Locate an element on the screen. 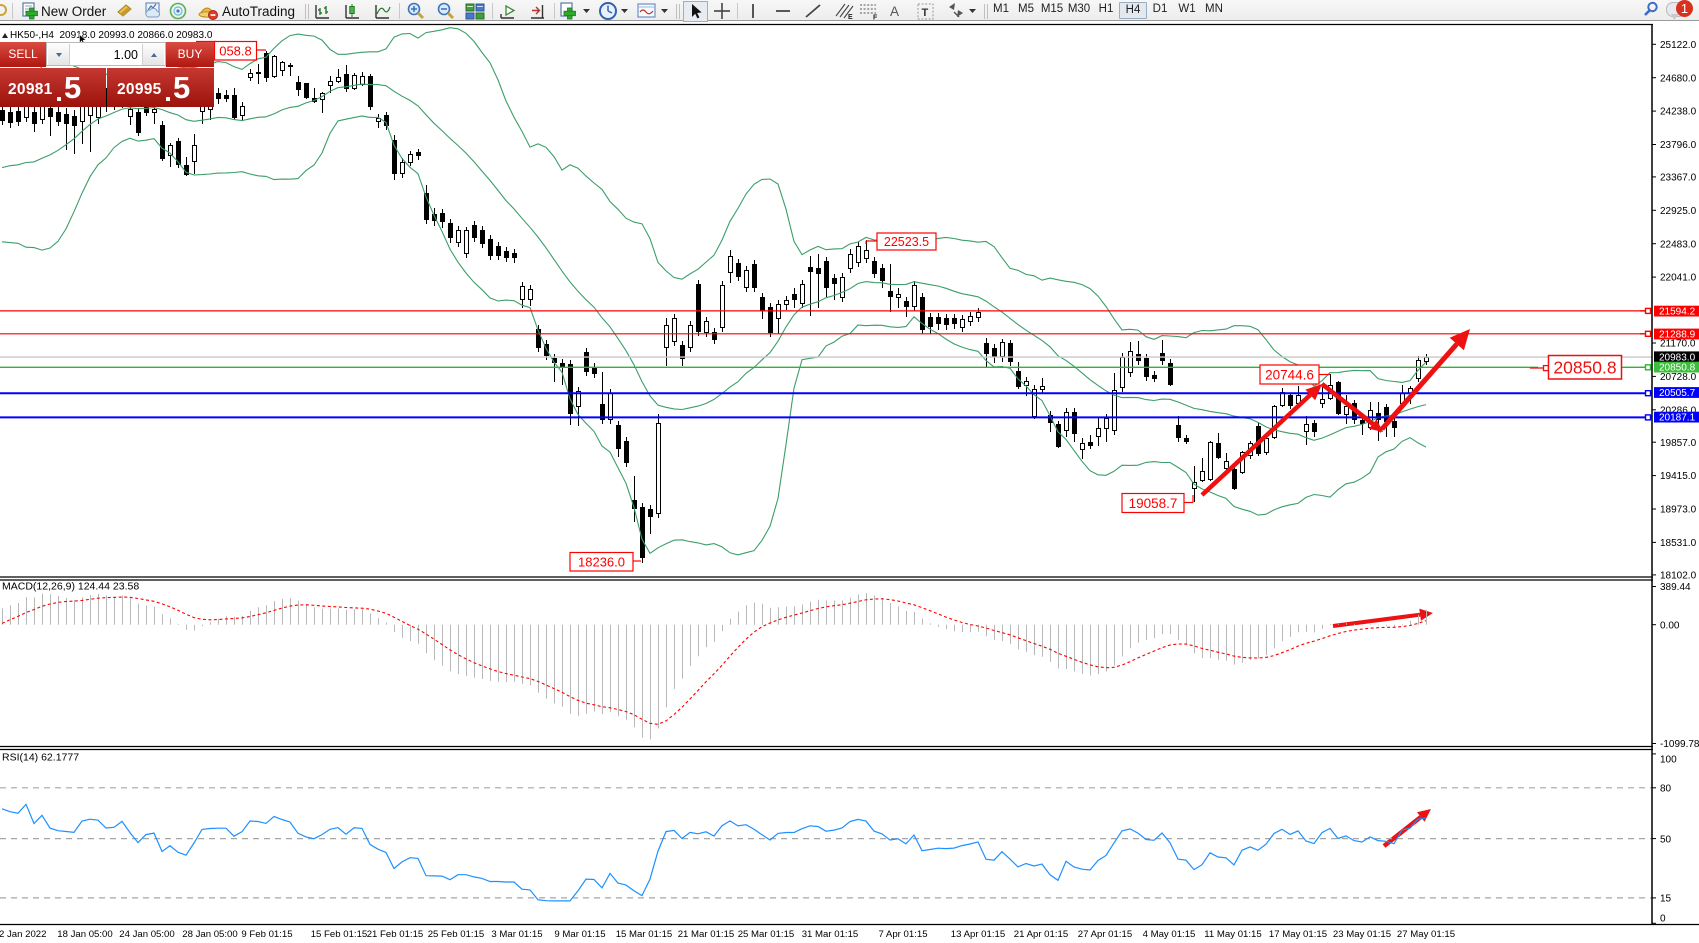  svg-text: 80 is located at coordinates (1666, 789).